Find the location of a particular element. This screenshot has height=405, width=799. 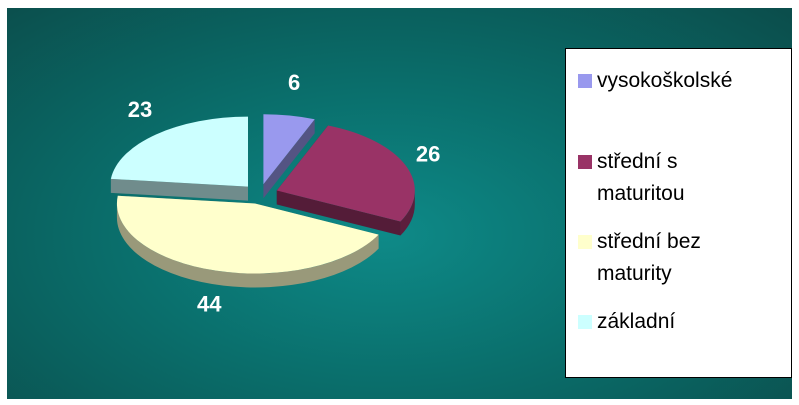

legend-label-vysokoskolske: vysokoškolské is located at coordinates (694, 81).